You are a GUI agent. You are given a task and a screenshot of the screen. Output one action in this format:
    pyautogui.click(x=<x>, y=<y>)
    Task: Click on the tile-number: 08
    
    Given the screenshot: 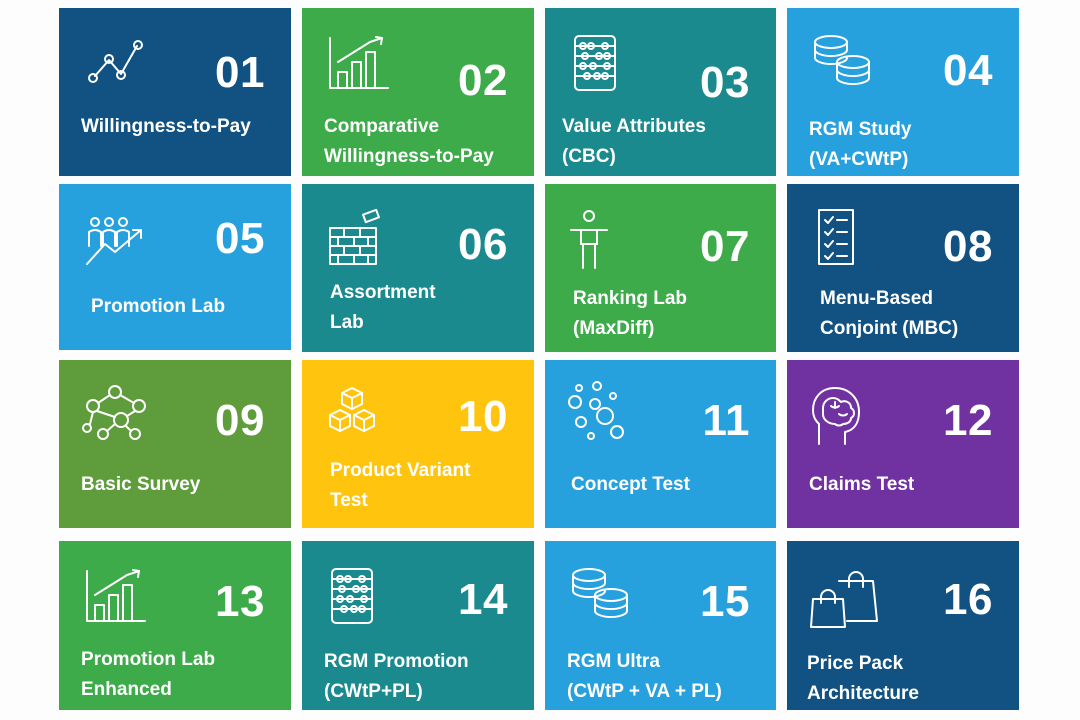 What is the action you would take?
    pyautogui.click(x=968, y=246)
    